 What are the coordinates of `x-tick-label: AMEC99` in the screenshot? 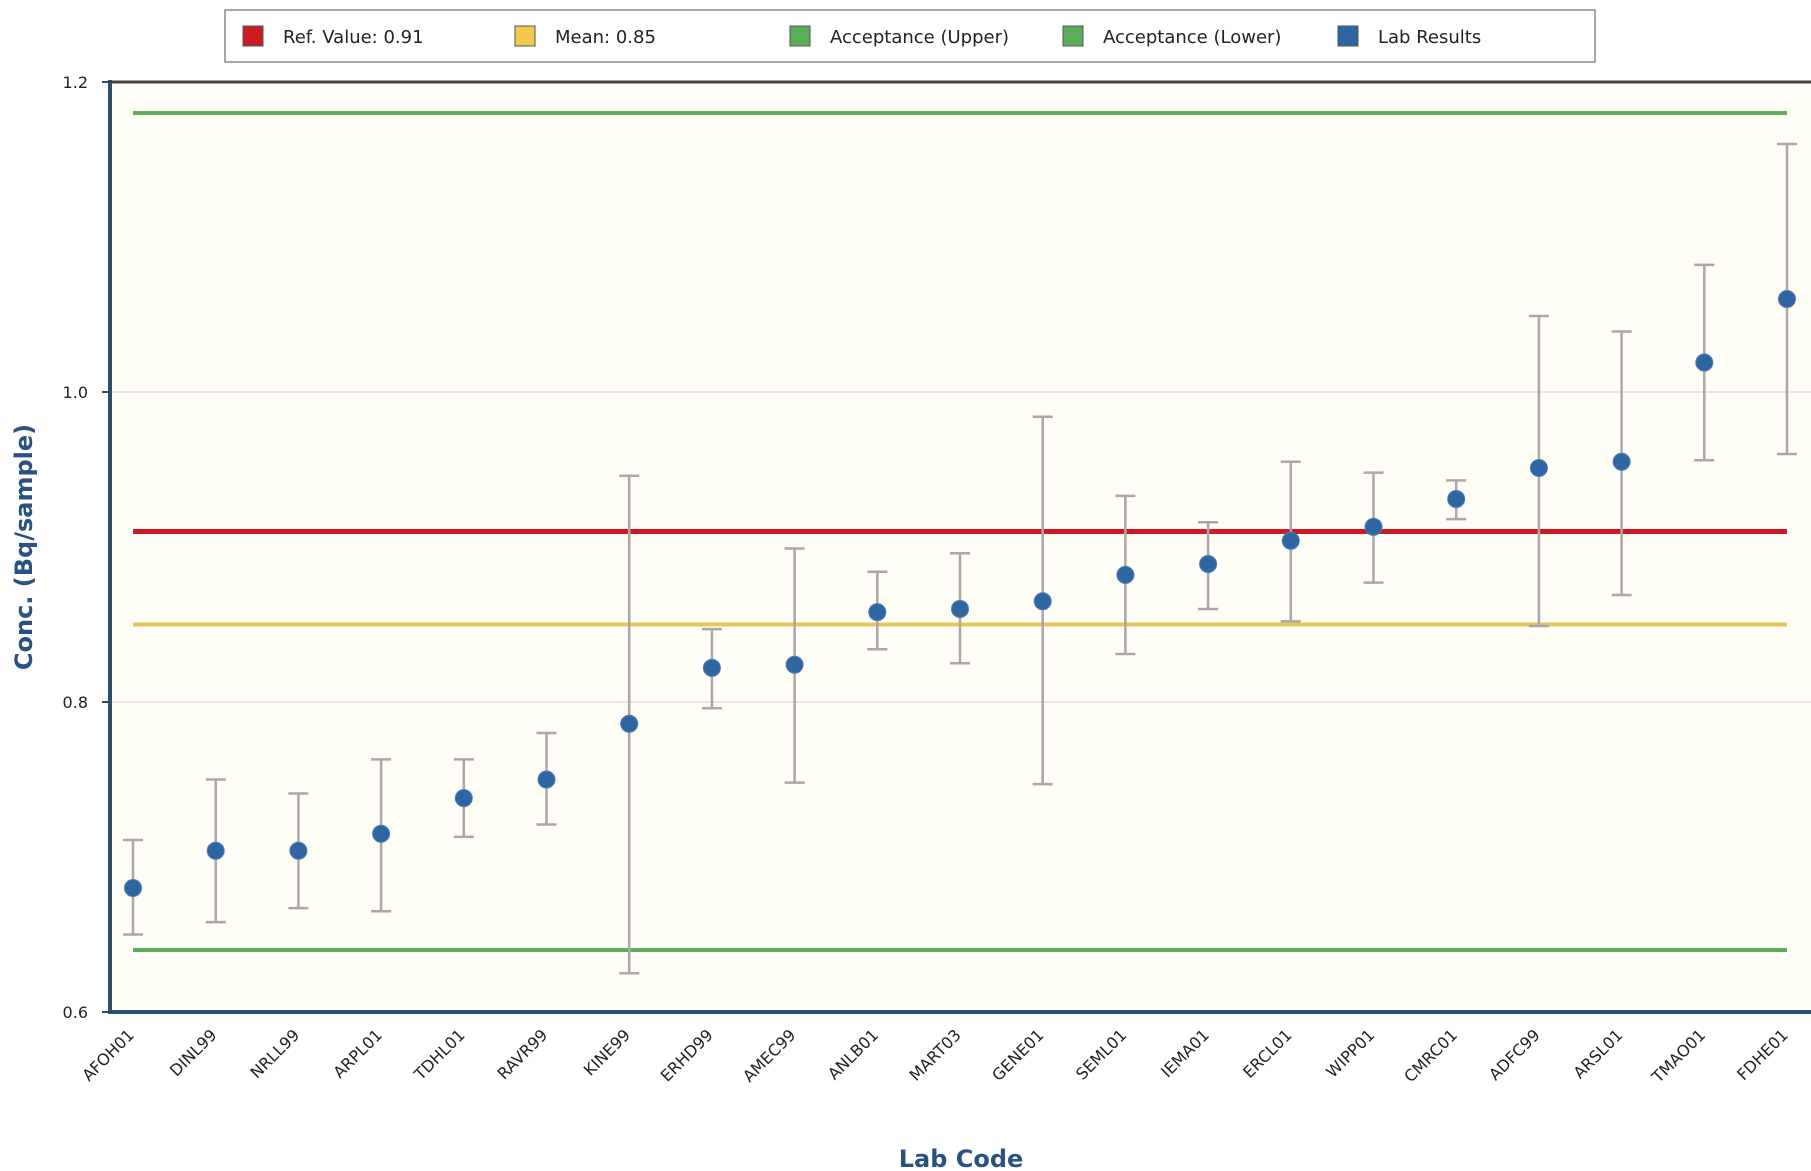 It's located at (769, 1055).